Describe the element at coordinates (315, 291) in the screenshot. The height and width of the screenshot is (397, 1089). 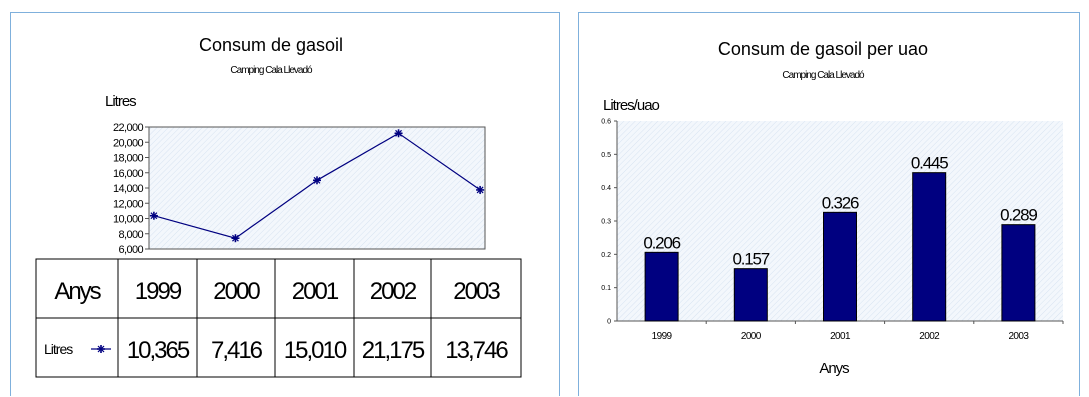
I see `table-col-header: 2001` at that location.